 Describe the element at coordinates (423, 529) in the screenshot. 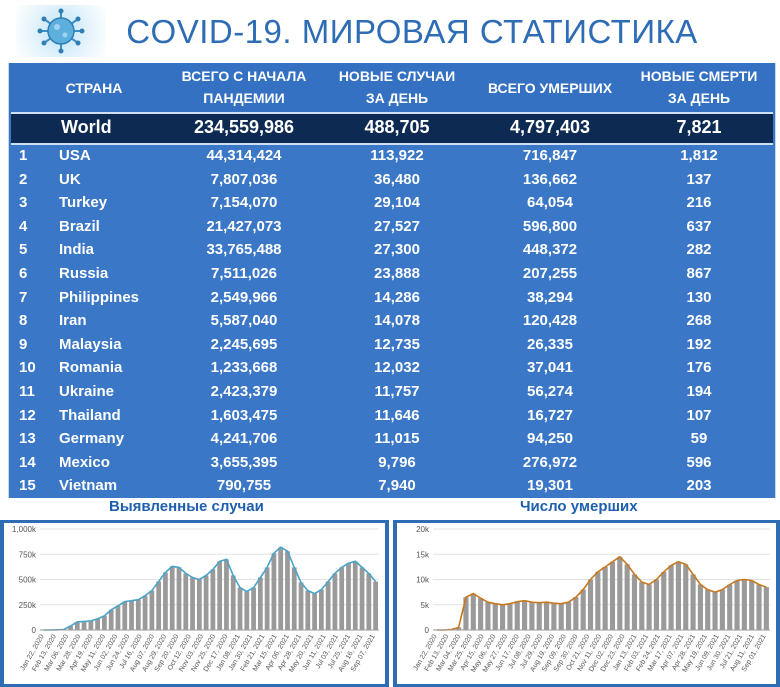

I see `deaths-y-tick-label: 20k` at that location.